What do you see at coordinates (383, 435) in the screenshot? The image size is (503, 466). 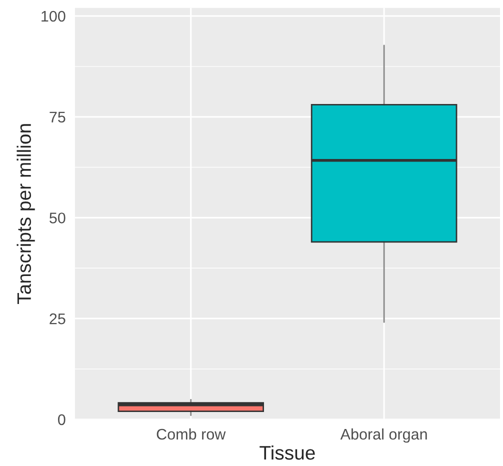 I see `x-tick-label: Aboral organ` at bounding box center [383, 435].